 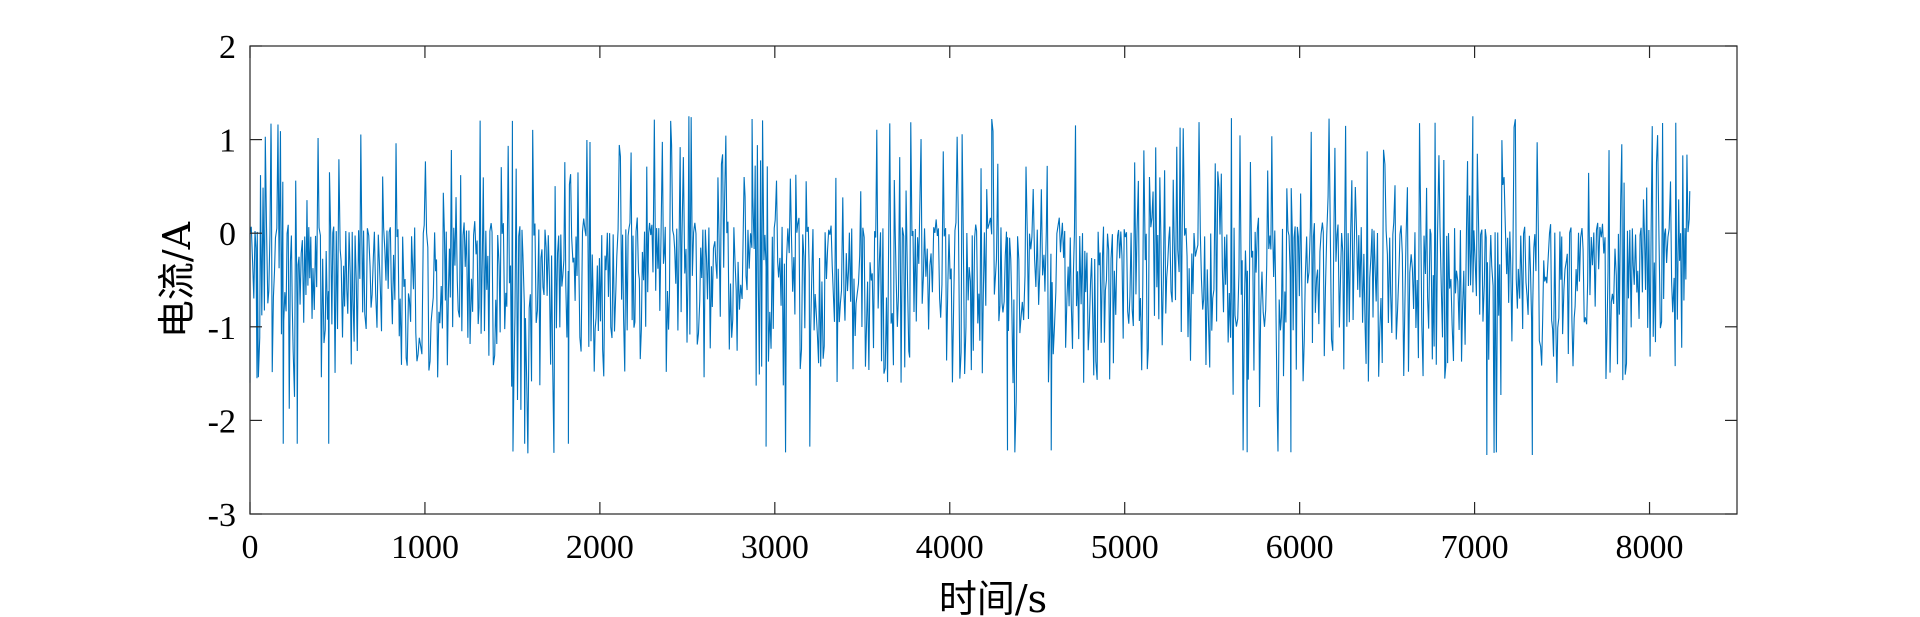 I want to click on x-tick-label: 8000, so click(x=1650, y=547).